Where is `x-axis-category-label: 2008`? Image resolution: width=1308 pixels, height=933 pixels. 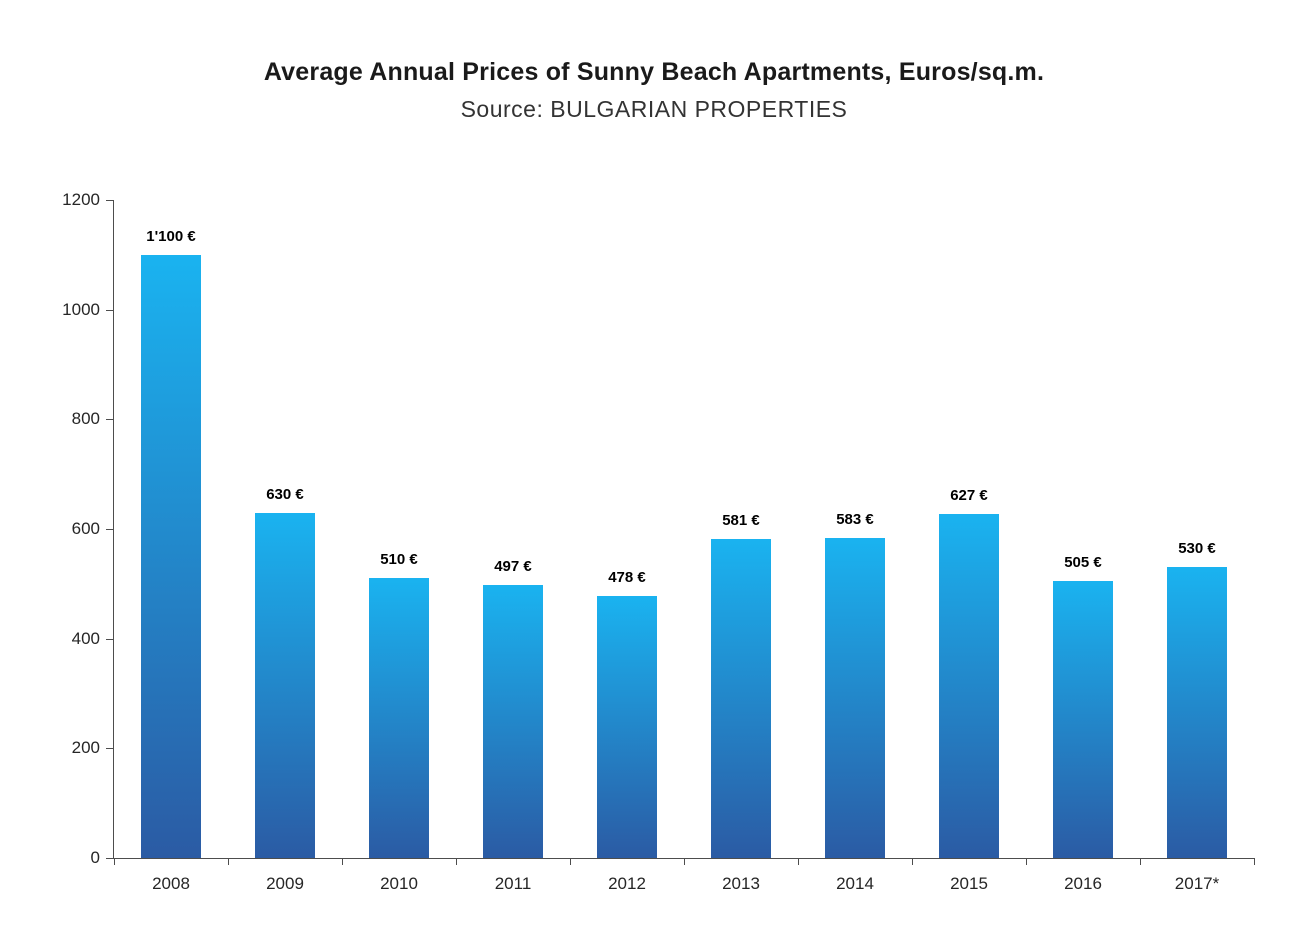
x-axis-category-label: 2008 is located at coordinates (171, 883).